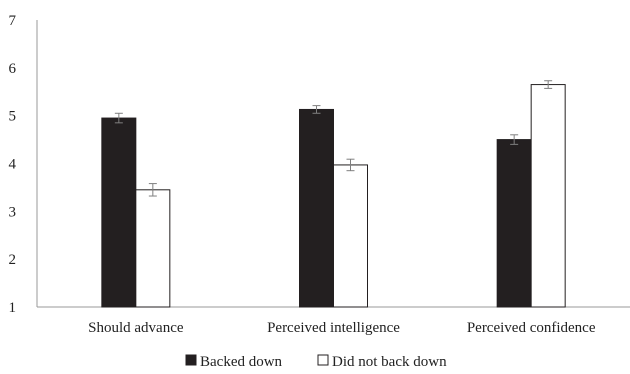  What do you see at coordinates (13, 165) in the screenshot?
I see `y-tick-label: 4` at bounding box center [13, 165].